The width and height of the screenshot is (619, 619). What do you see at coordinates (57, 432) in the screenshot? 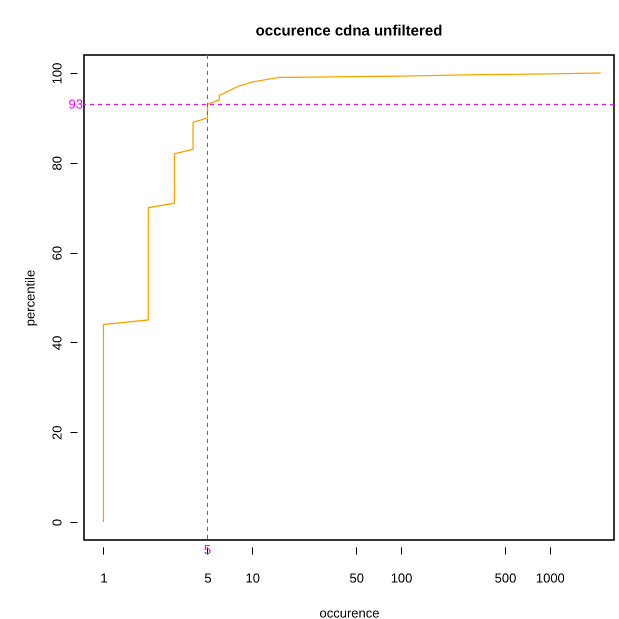
I see `y-tick-label: 20` at bounding box center [57, 432].